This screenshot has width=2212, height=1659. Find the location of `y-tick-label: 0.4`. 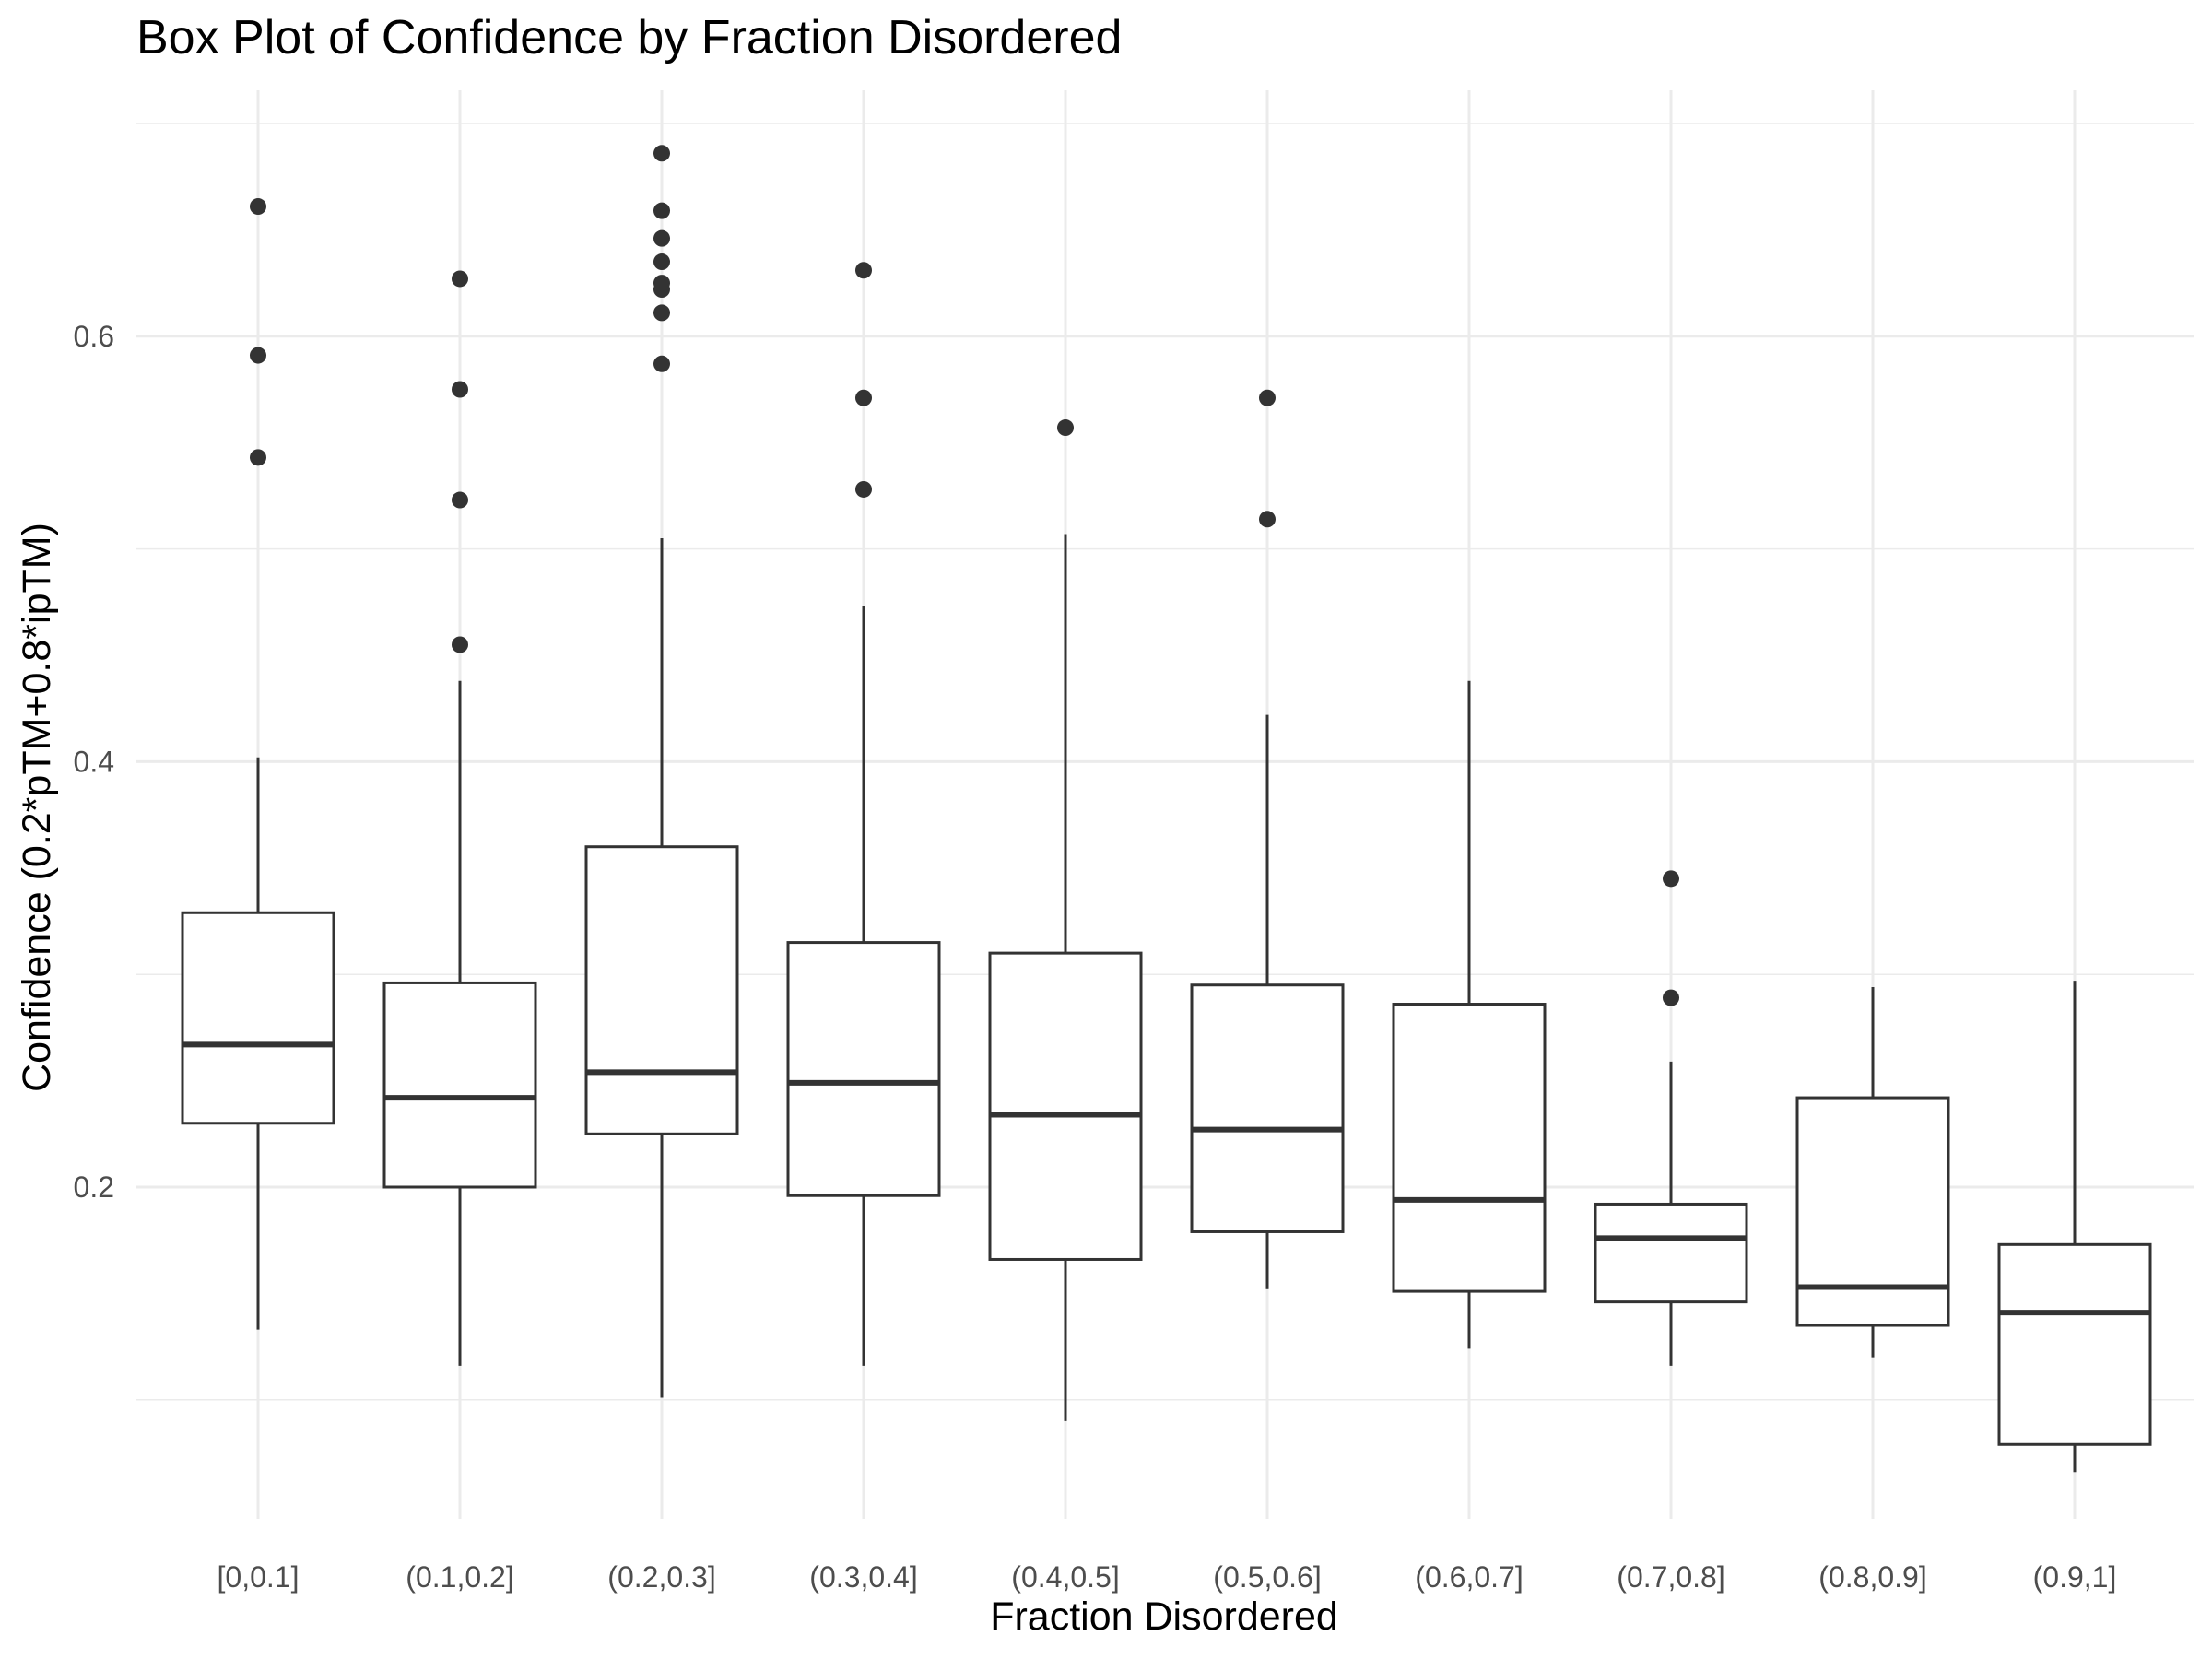

y-tick-label: 0.4 is located at coordinates (94, 761).